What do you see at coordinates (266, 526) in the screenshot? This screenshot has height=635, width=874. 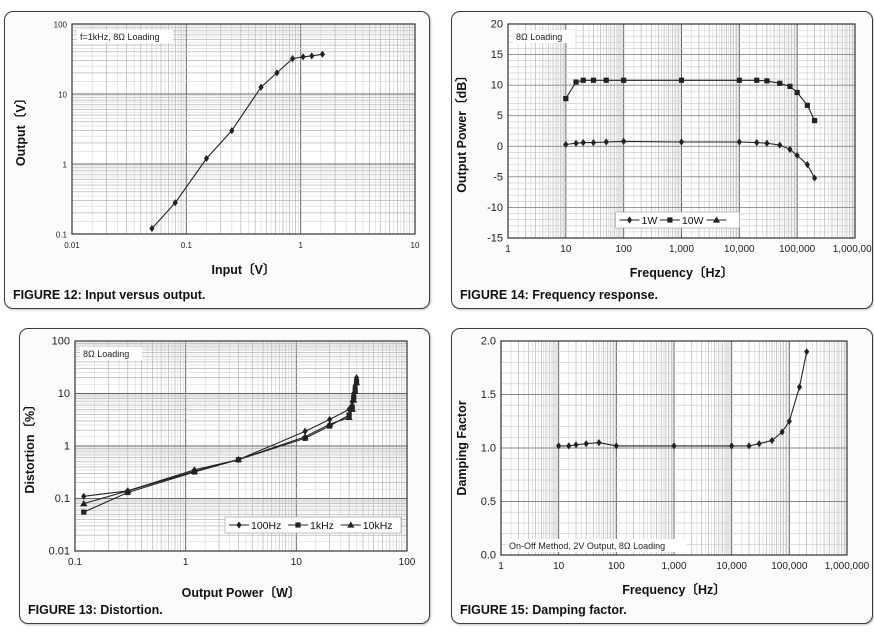 I see `legend-label: 100Hz` at bounding box center [266, 526].